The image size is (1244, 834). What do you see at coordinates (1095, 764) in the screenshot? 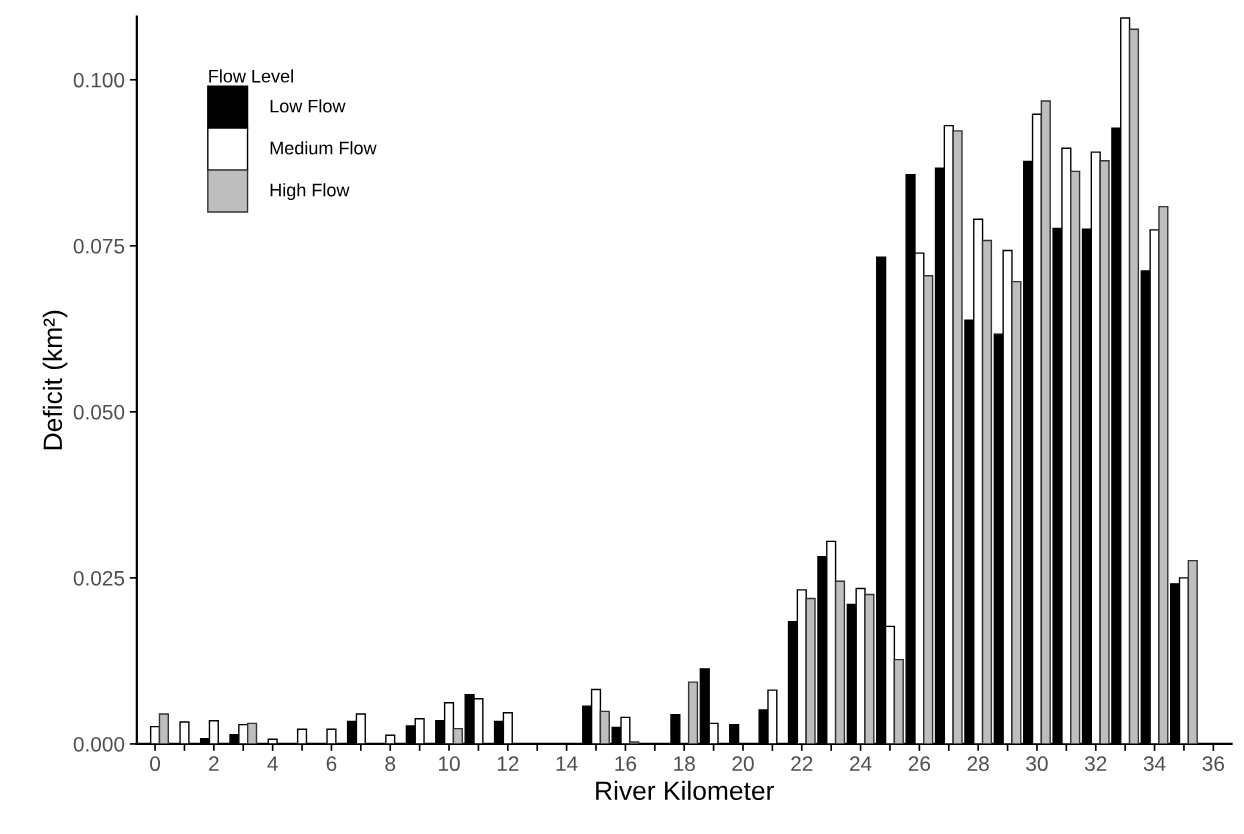
I see `x-tick-label: 32` at bounding box center [1095, 764].